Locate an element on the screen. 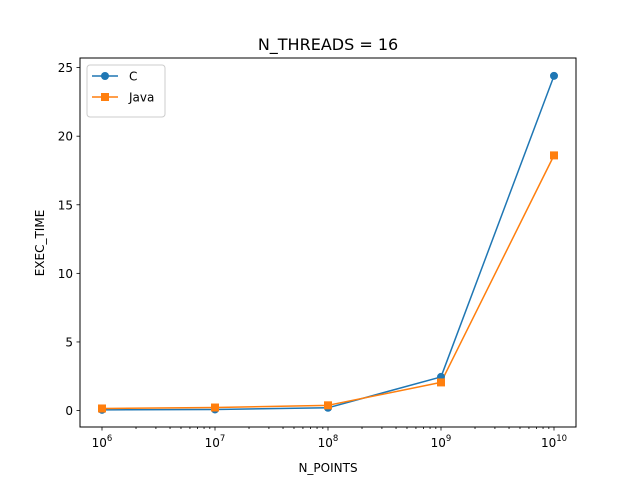 The image size is (640, 480). legend-label-java: Java is located at coordinates (141, 98).